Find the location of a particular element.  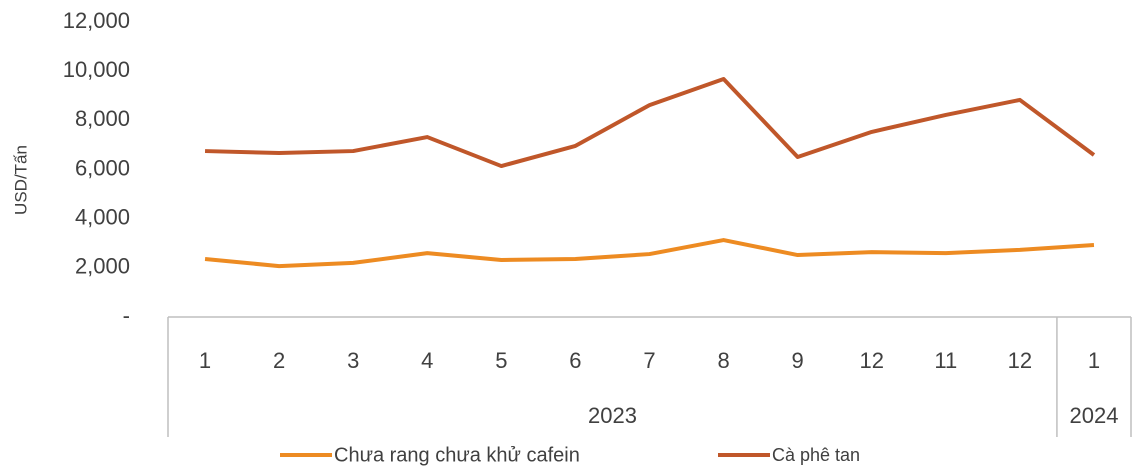

line-series is located at coordinates (649, 253).